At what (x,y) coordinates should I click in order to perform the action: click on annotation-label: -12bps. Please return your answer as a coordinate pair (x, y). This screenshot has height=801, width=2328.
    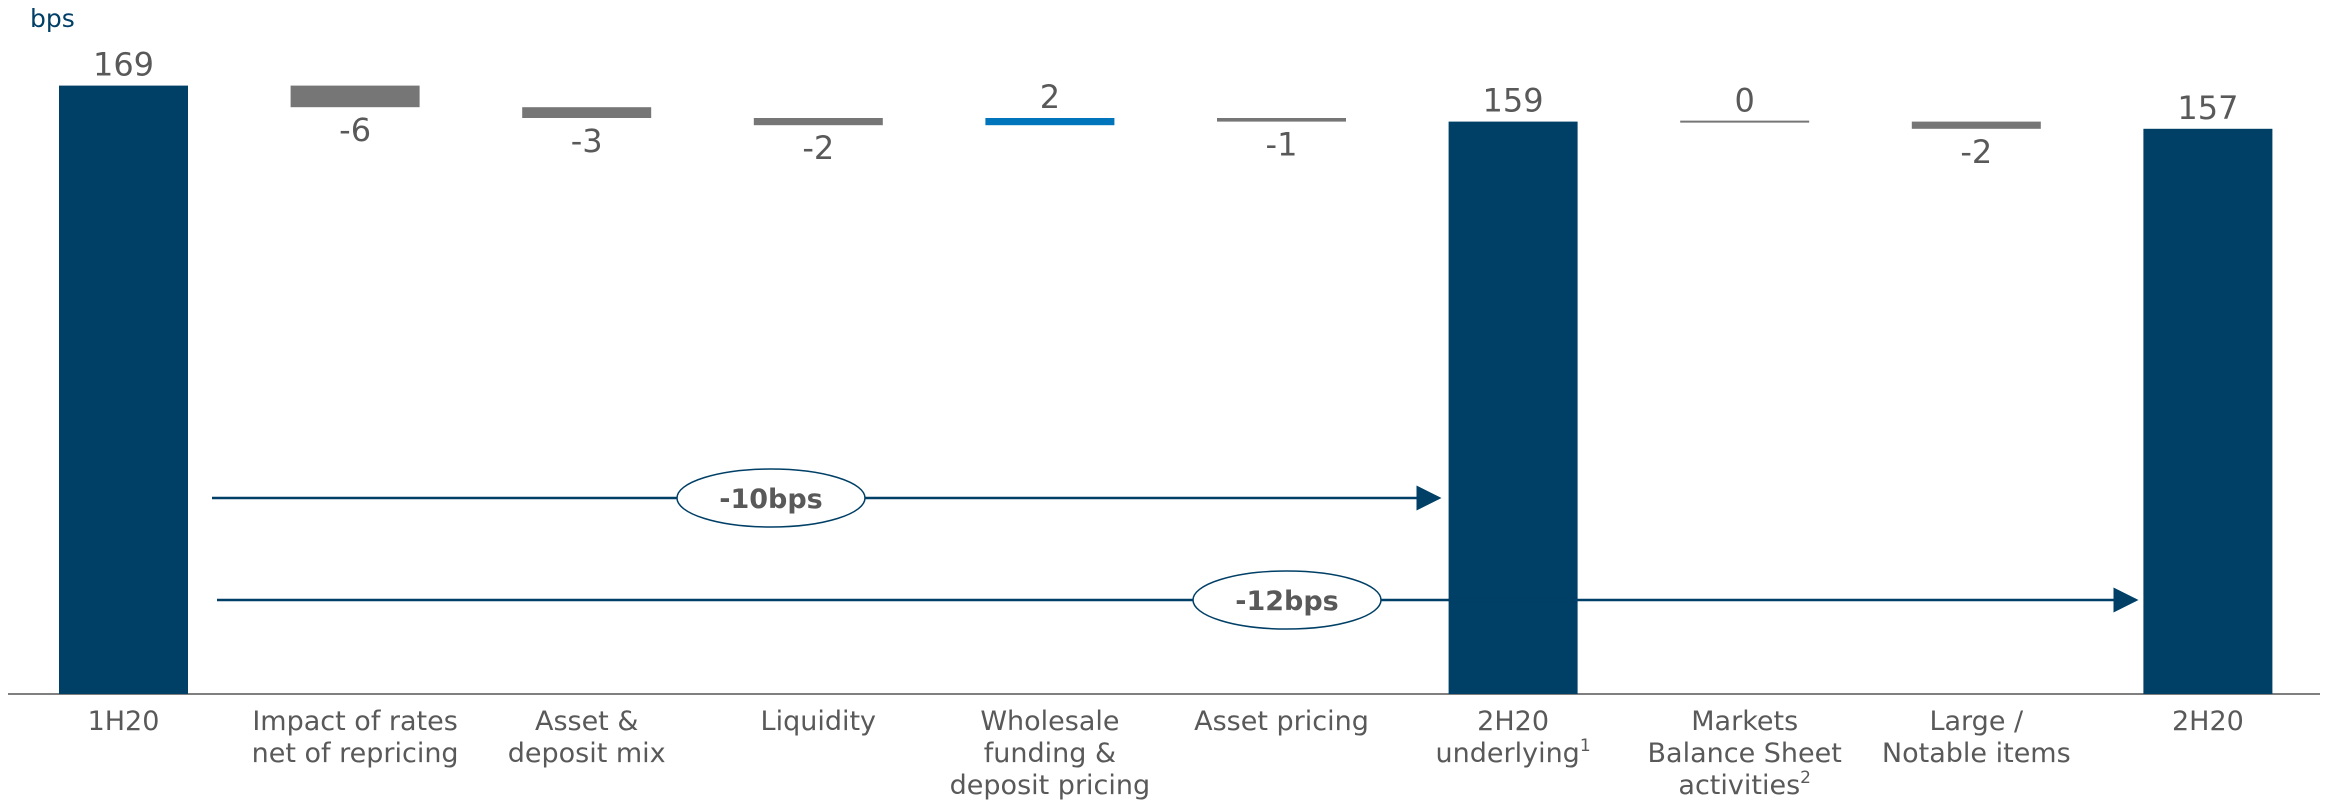
    Looking at the image, I should click on (1287, 601).